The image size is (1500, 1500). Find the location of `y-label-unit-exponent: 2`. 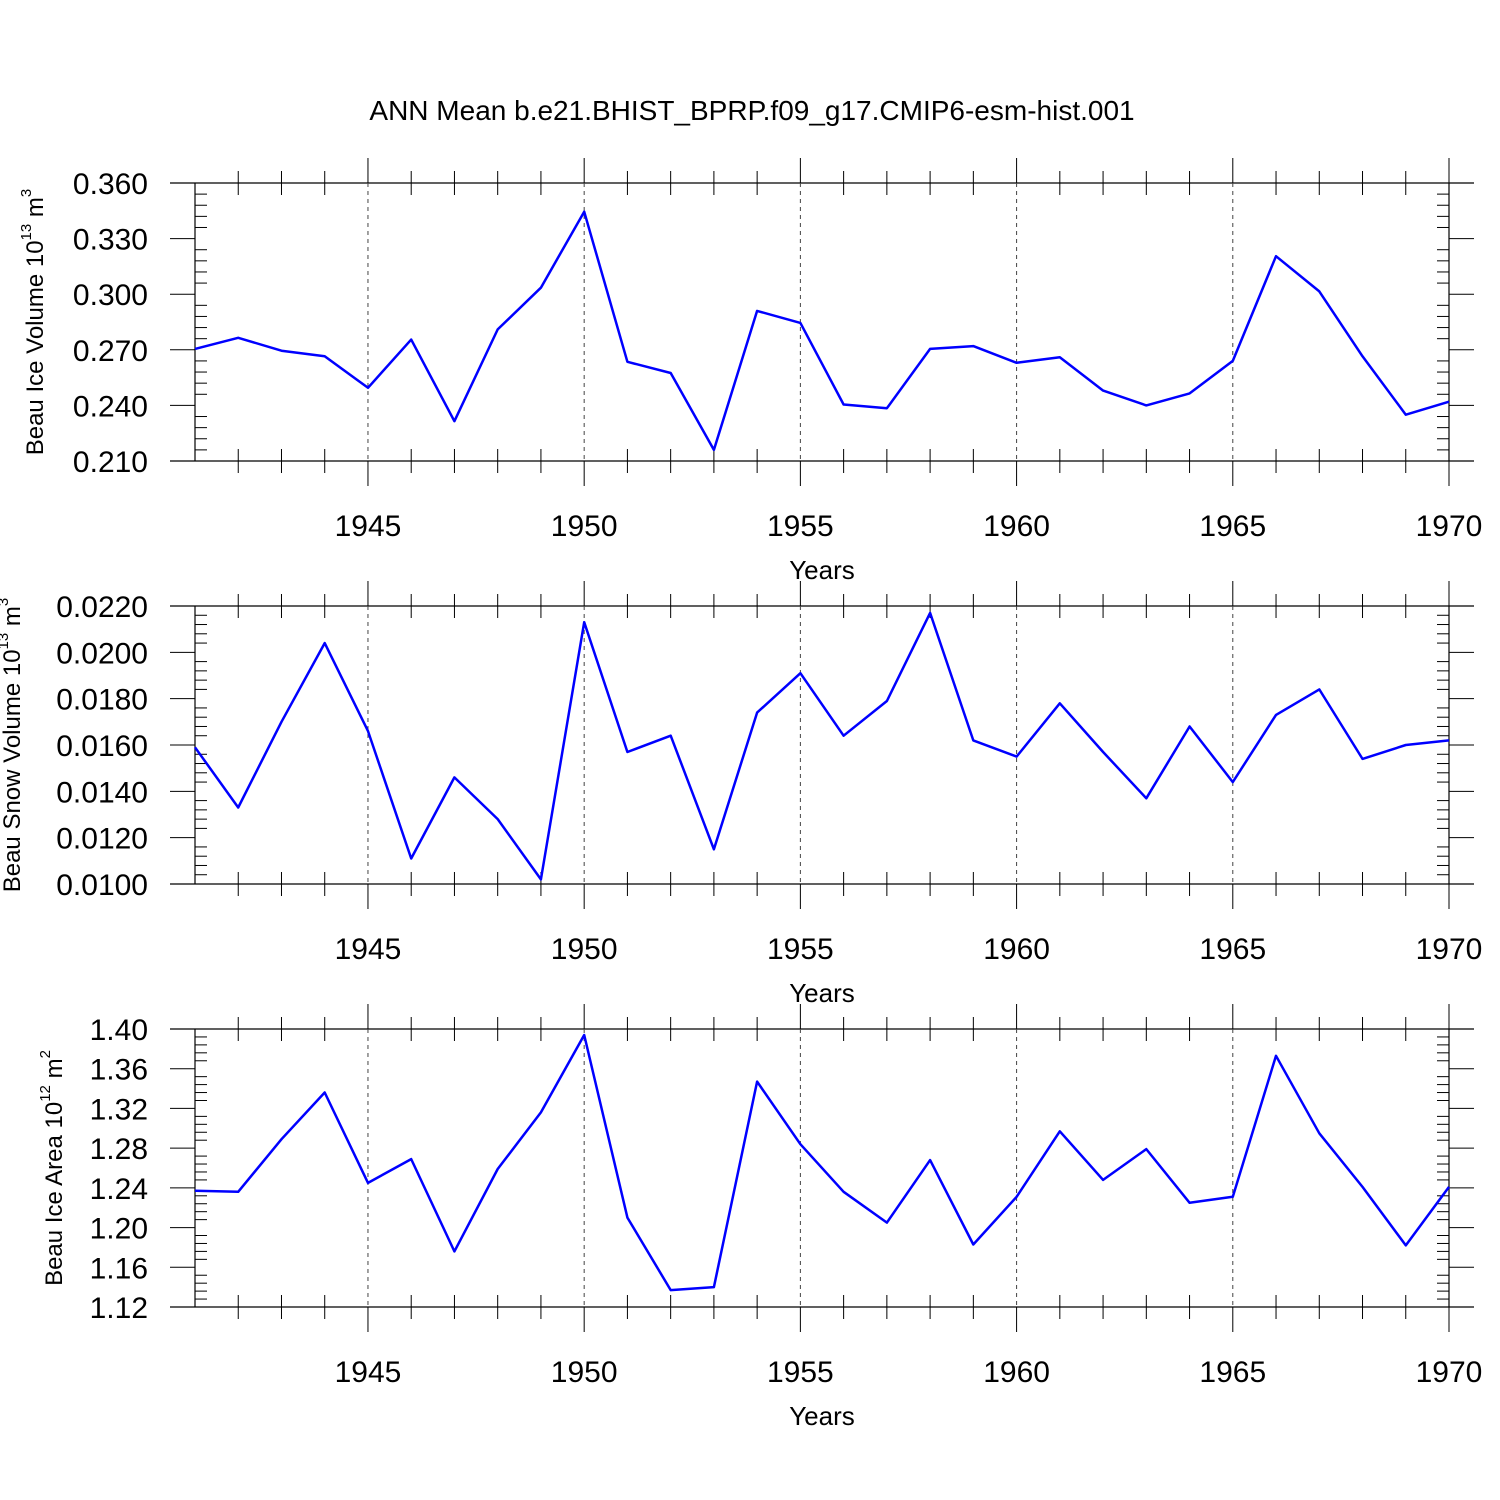

y-label-unit-exponent: 2 is located at coordinates (45, 1054).